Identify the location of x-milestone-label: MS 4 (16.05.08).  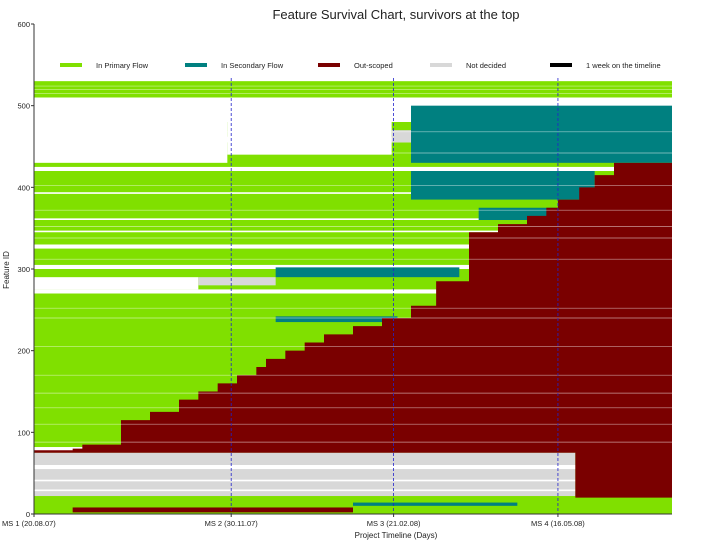
(558, 523).